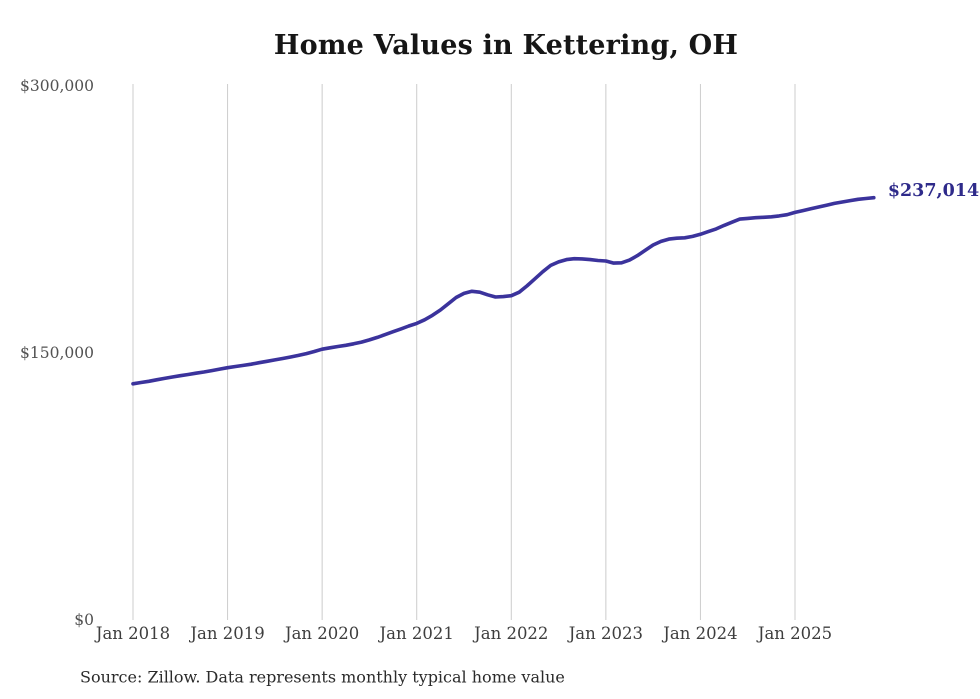 Image resolution: width=980 pixels, height=699 pixels. What do you see at coordinates (84, 620) in the screenshot?
I see `y-axis-tick-label: $0` at bounding box center [84, 620].